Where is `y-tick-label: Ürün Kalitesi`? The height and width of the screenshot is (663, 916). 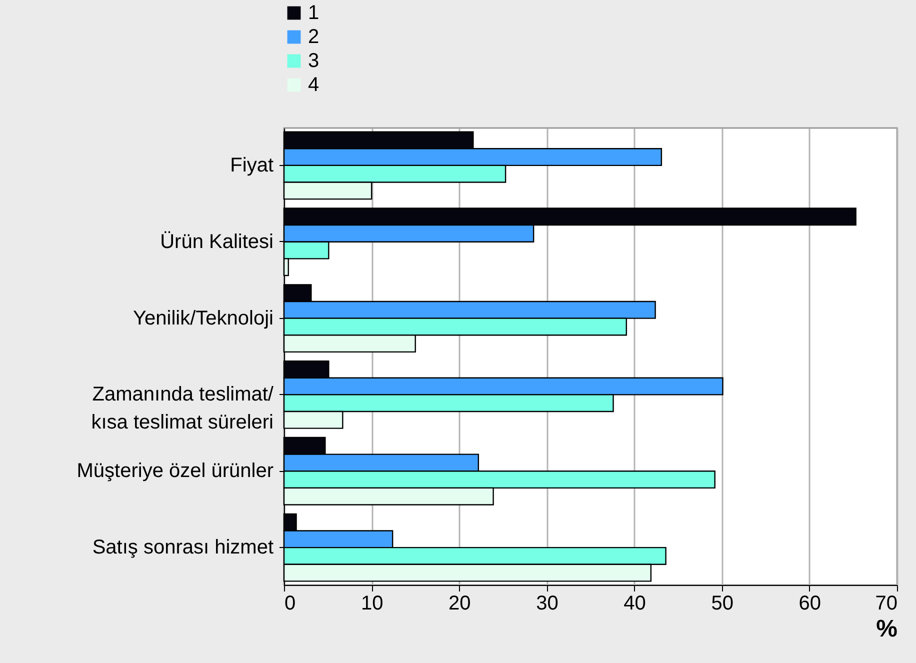
y-tick-label: Ürün Kalitesi is located at coordinates (217, 241).